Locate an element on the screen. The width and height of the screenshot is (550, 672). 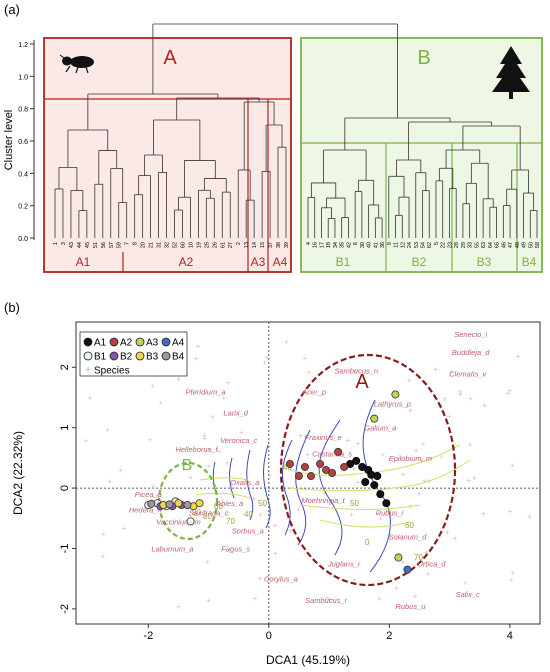
leaf-label: 12 is located at coordinates (403, 245).